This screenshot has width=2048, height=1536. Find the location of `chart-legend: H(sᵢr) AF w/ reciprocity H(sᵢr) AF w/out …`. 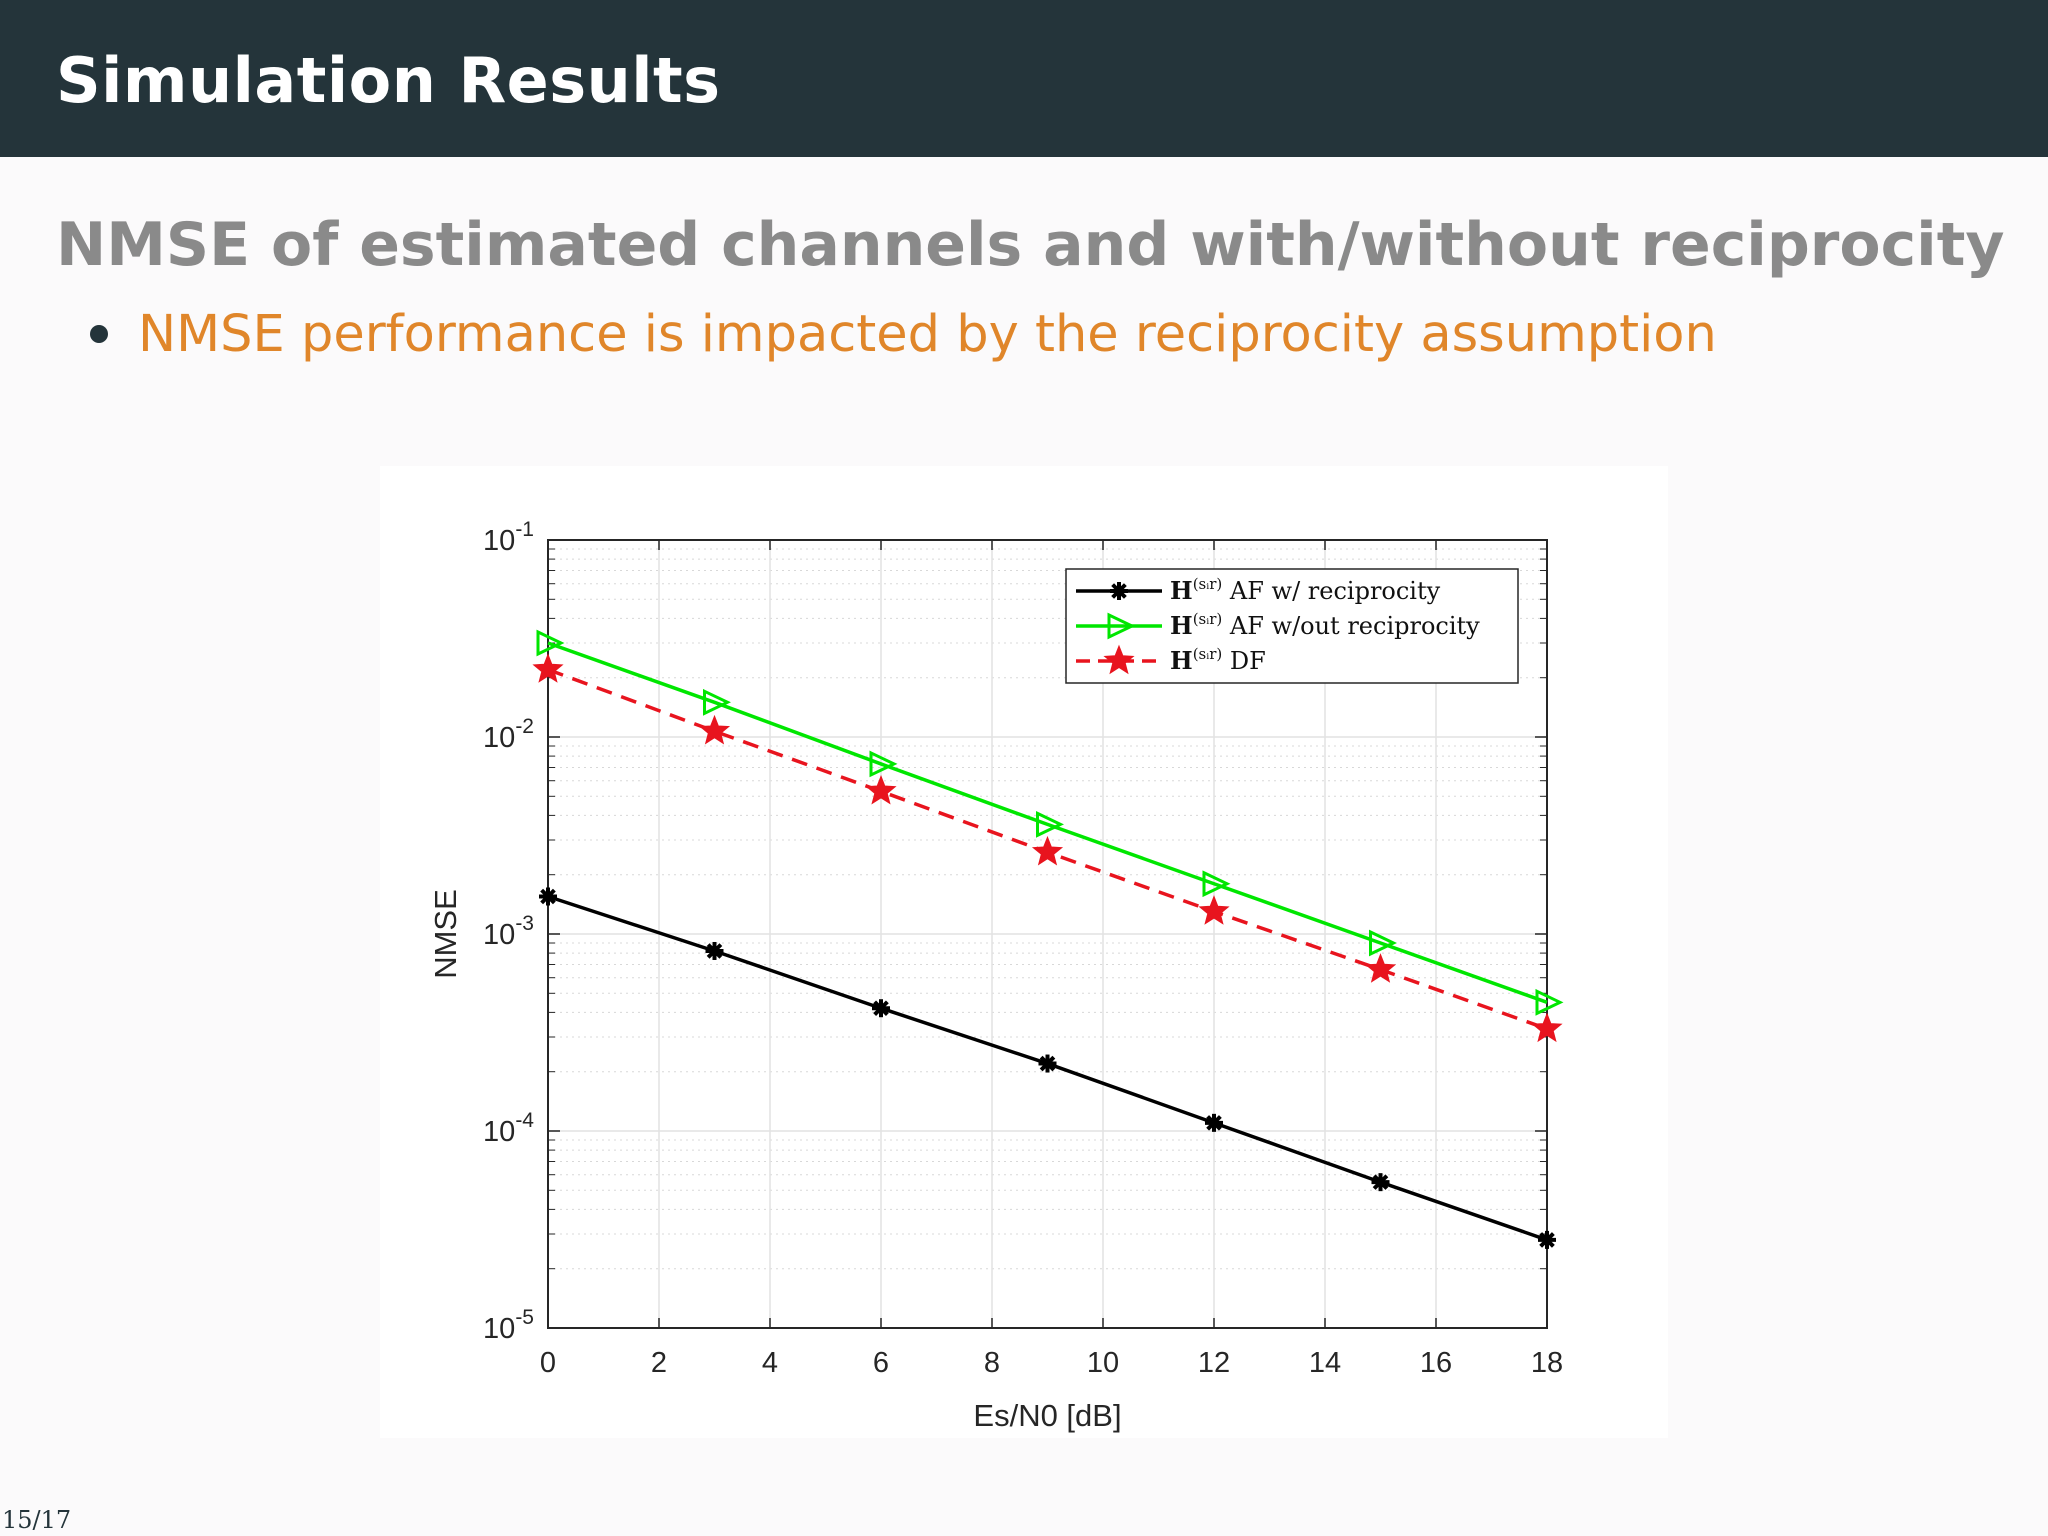

chart-legend: H(sᵢr) AF w/ reciprocity H(sᵢr) AF w/out … is located at coordinates (1292, 626).